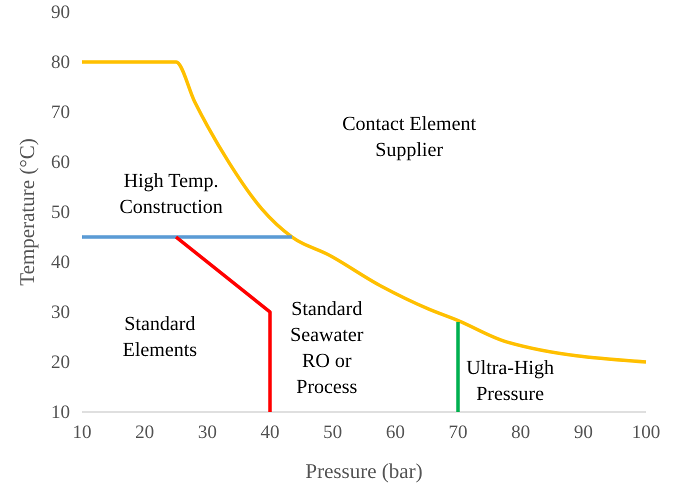  I want to click on x-tick-label: 60, so click(395, 432).